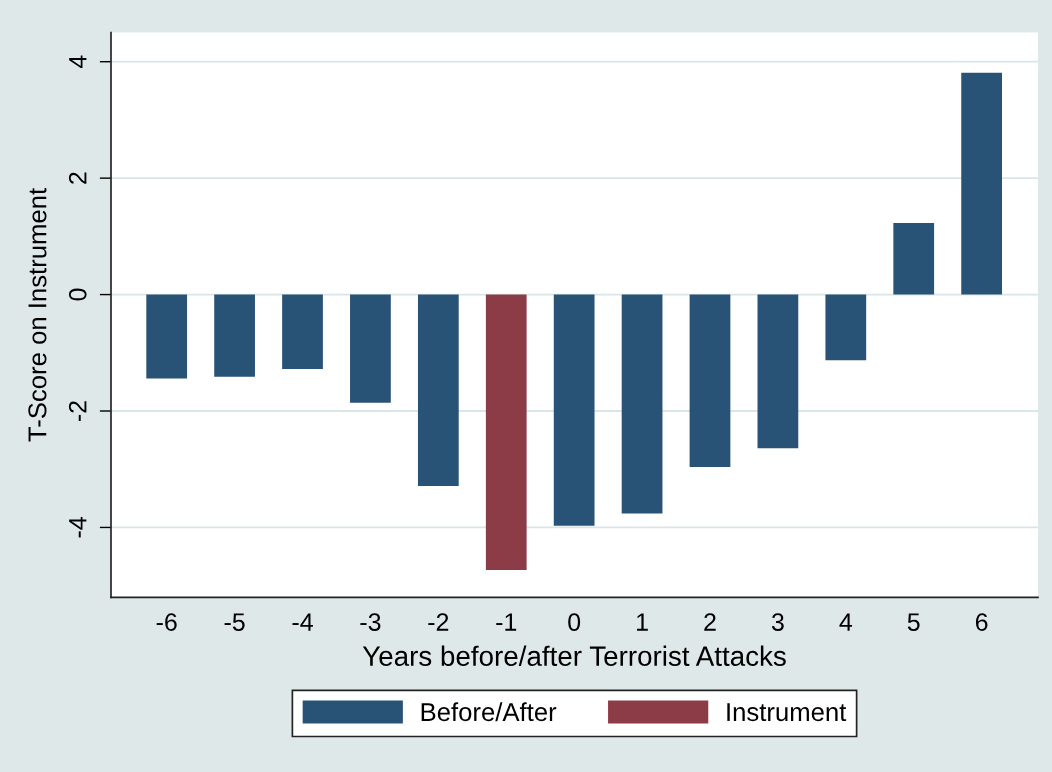 Image resolution: width=1052 pixels, height=772 pixels. What do you see at coordinates (846, 622) in the screenshot?
I see `x-tick-label: 4` at bounding box center [846, 622].